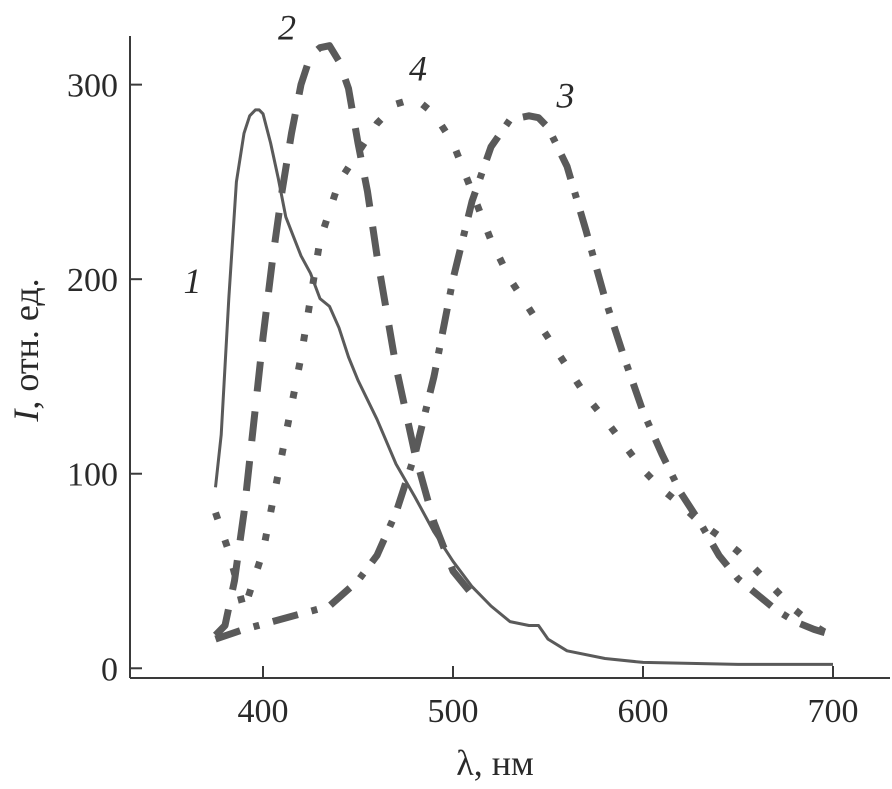 The image size is (892, 789). What do you see at coordinates (565, 96) in the screenshot?
I see `series-3-label: 3` at bounding box center [565, 96].